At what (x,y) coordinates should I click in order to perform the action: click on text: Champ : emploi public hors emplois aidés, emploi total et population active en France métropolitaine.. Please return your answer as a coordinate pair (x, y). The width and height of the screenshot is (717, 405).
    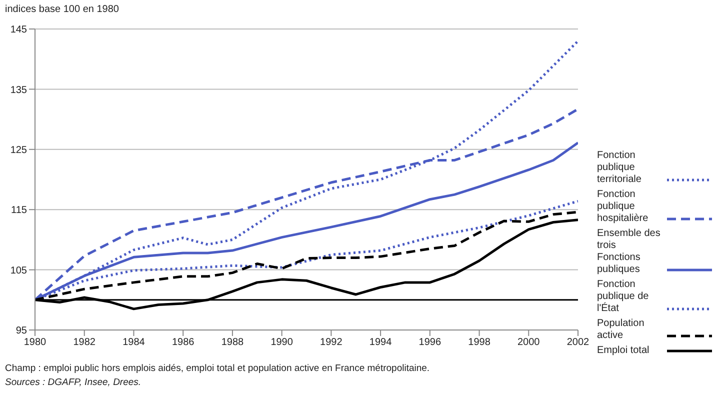
    Looking at the image, I should click on (217, 369).